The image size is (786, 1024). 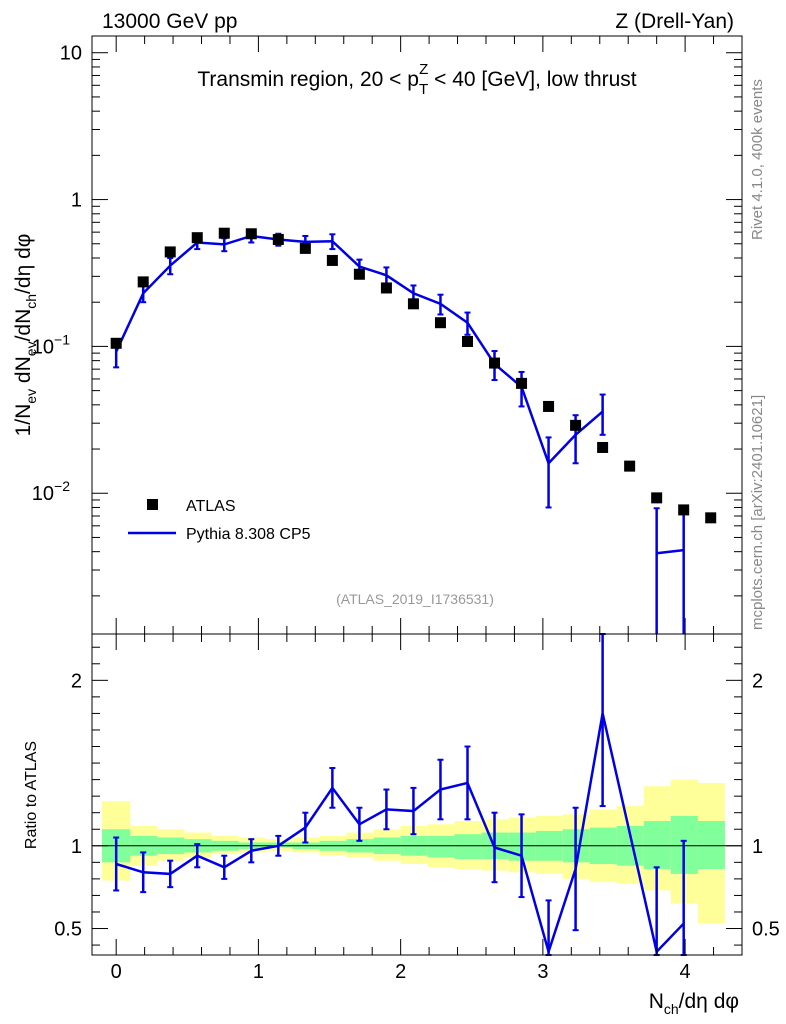 I want to click on x-tick-label: 1, so click(x=258, y=972).